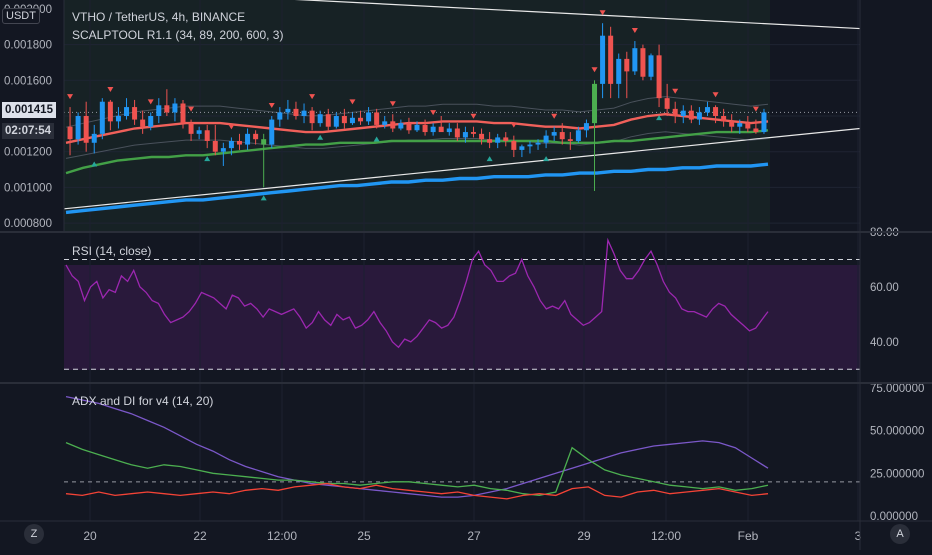 Image resolution: width=932 pixels, height=555 pixels. What do you see at coordinates (474, 536) in the screenshot?
I see `time-axis-label: 27` at bounding box center [474, 536].